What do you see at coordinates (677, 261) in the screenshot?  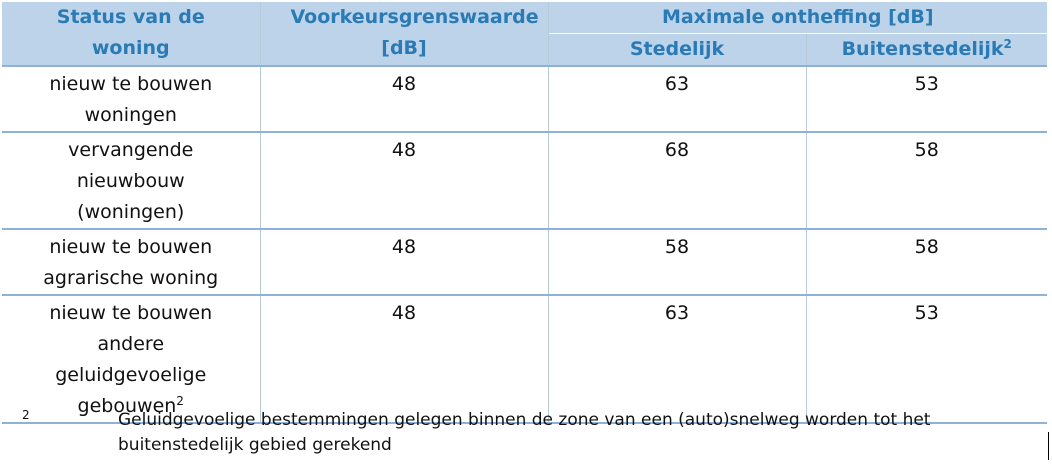 I see `cell-stedelijk: 58` at bounding box center [677, 261].